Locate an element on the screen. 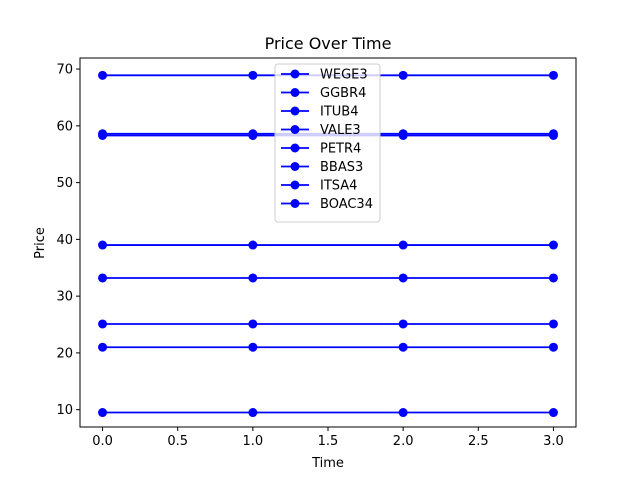 The image size is (640, 480). y-tick-label: 10 is located at coordinates (64, 410).